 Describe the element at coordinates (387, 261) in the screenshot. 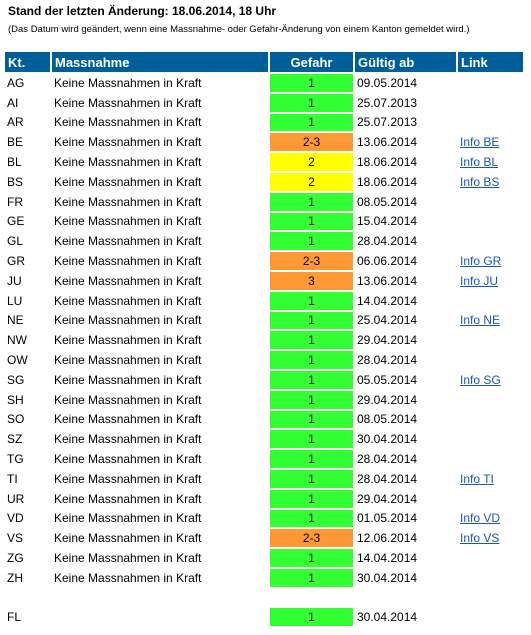

I see `valid-from-date: 06.06.2014` at that location.